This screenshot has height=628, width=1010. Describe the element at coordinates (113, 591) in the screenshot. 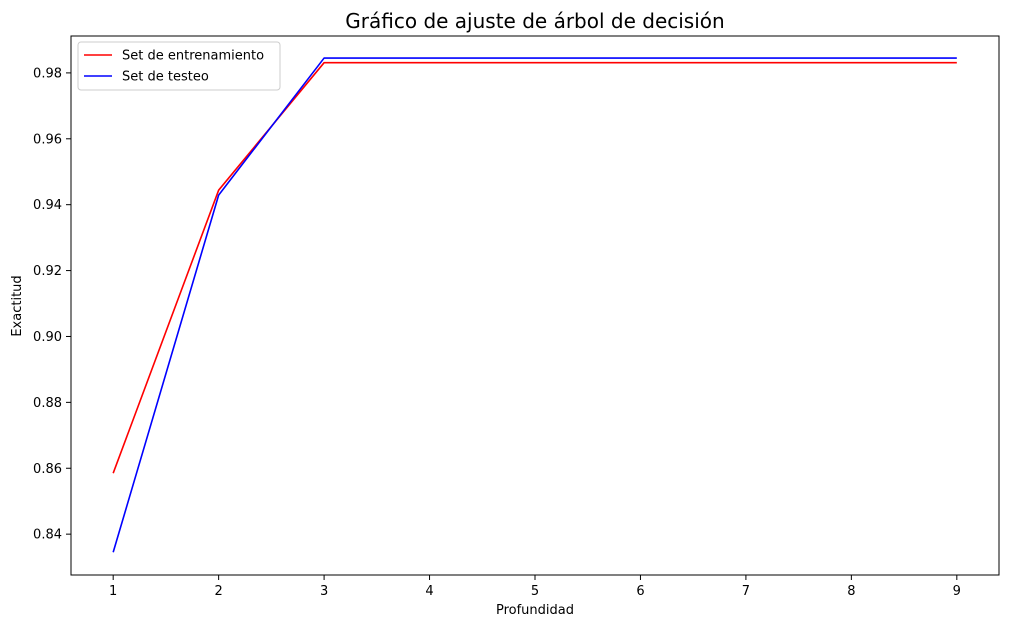

I see `x-tick-label: 1` at that location.